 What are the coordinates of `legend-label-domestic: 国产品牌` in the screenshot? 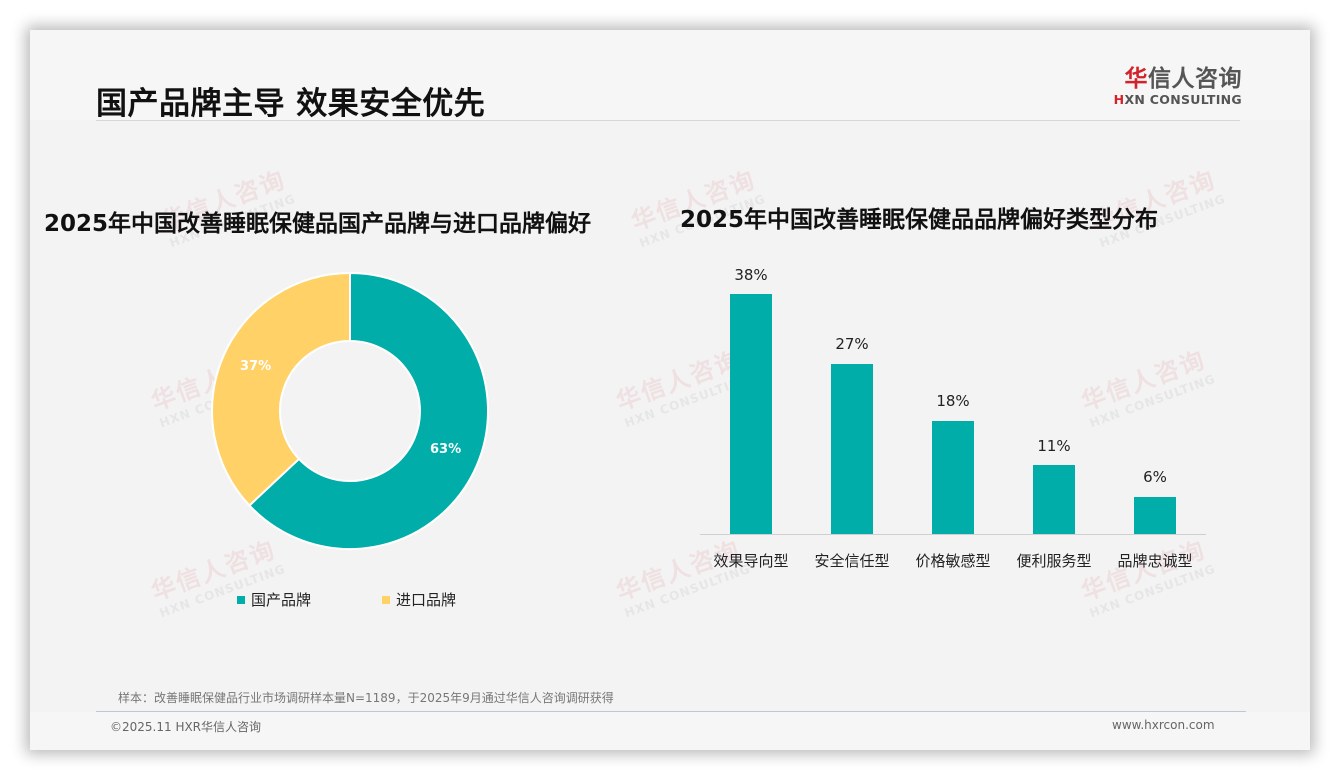 It's located at (281, 600).